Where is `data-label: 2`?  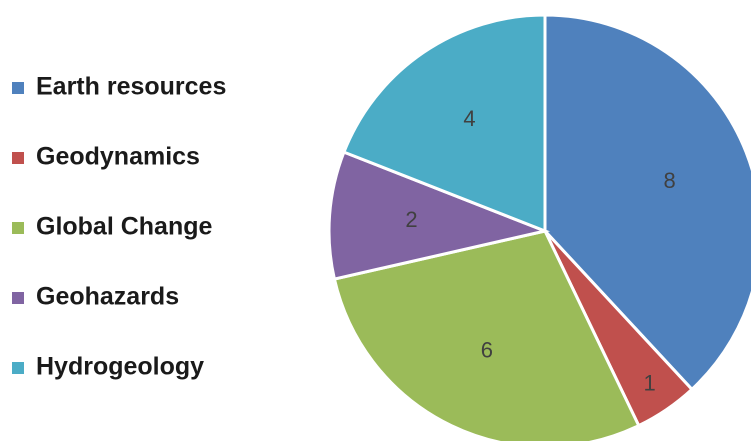 data-label: 2 is located at coordinates (411, 219).